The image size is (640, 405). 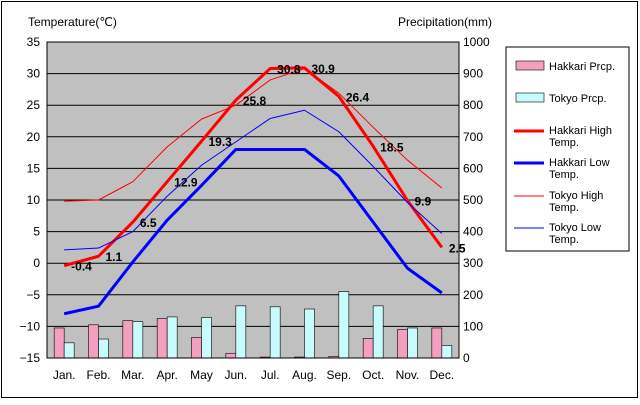 What do you see at coordinates (30, 326) in the screenshot?
I see `temperature-tick-label: −10` at bounding box center [30, 326].